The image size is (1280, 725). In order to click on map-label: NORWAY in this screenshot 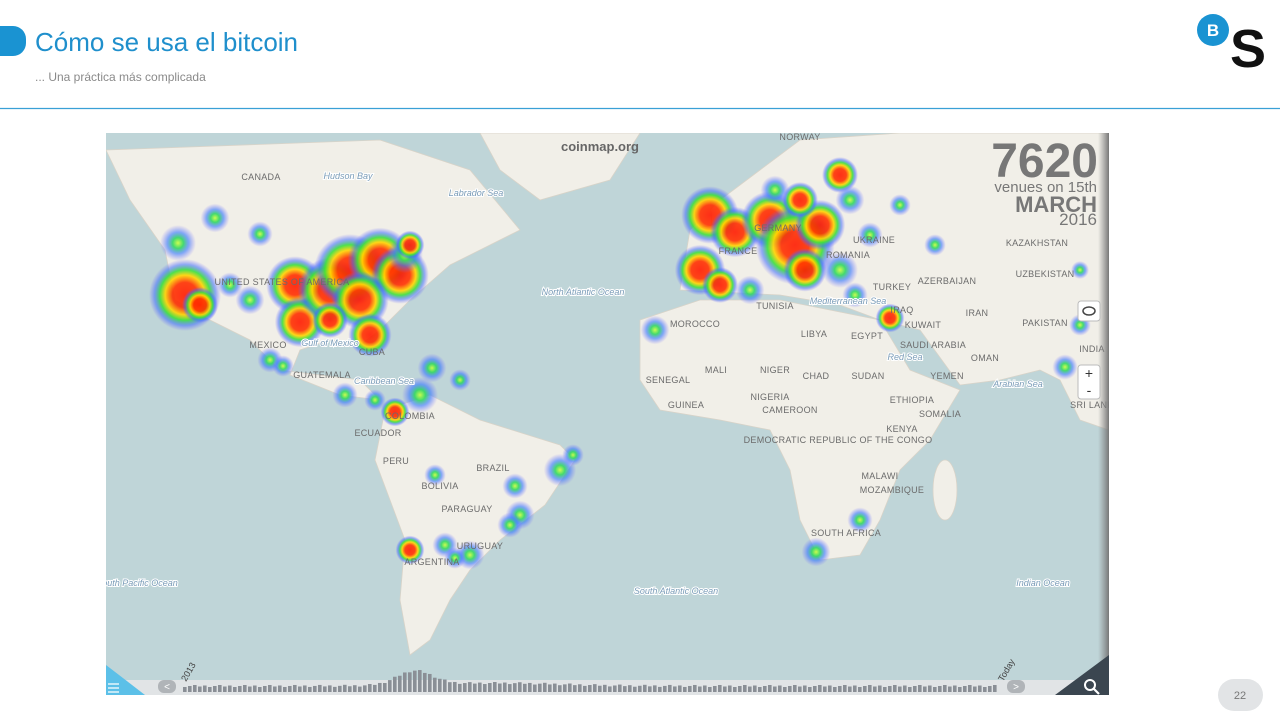, I will do `click(799, 137)`.